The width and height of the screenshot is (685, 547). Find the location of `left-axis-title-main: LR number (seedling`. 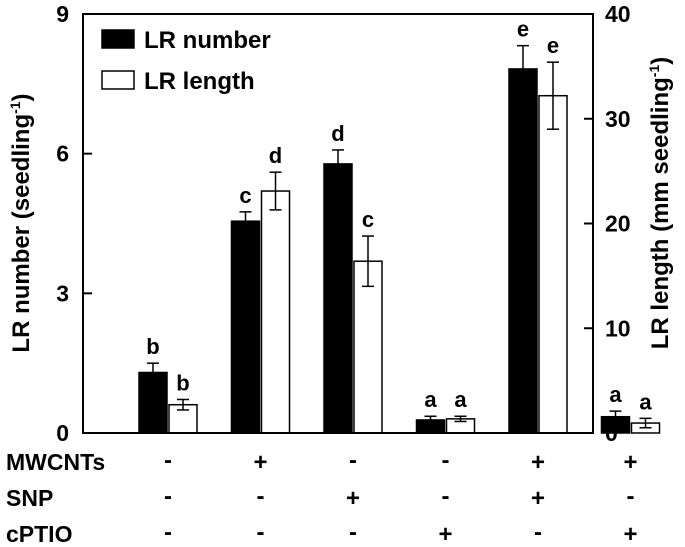

left-axis-title-main: LR number (seedling is located at coordinates (21, 233).